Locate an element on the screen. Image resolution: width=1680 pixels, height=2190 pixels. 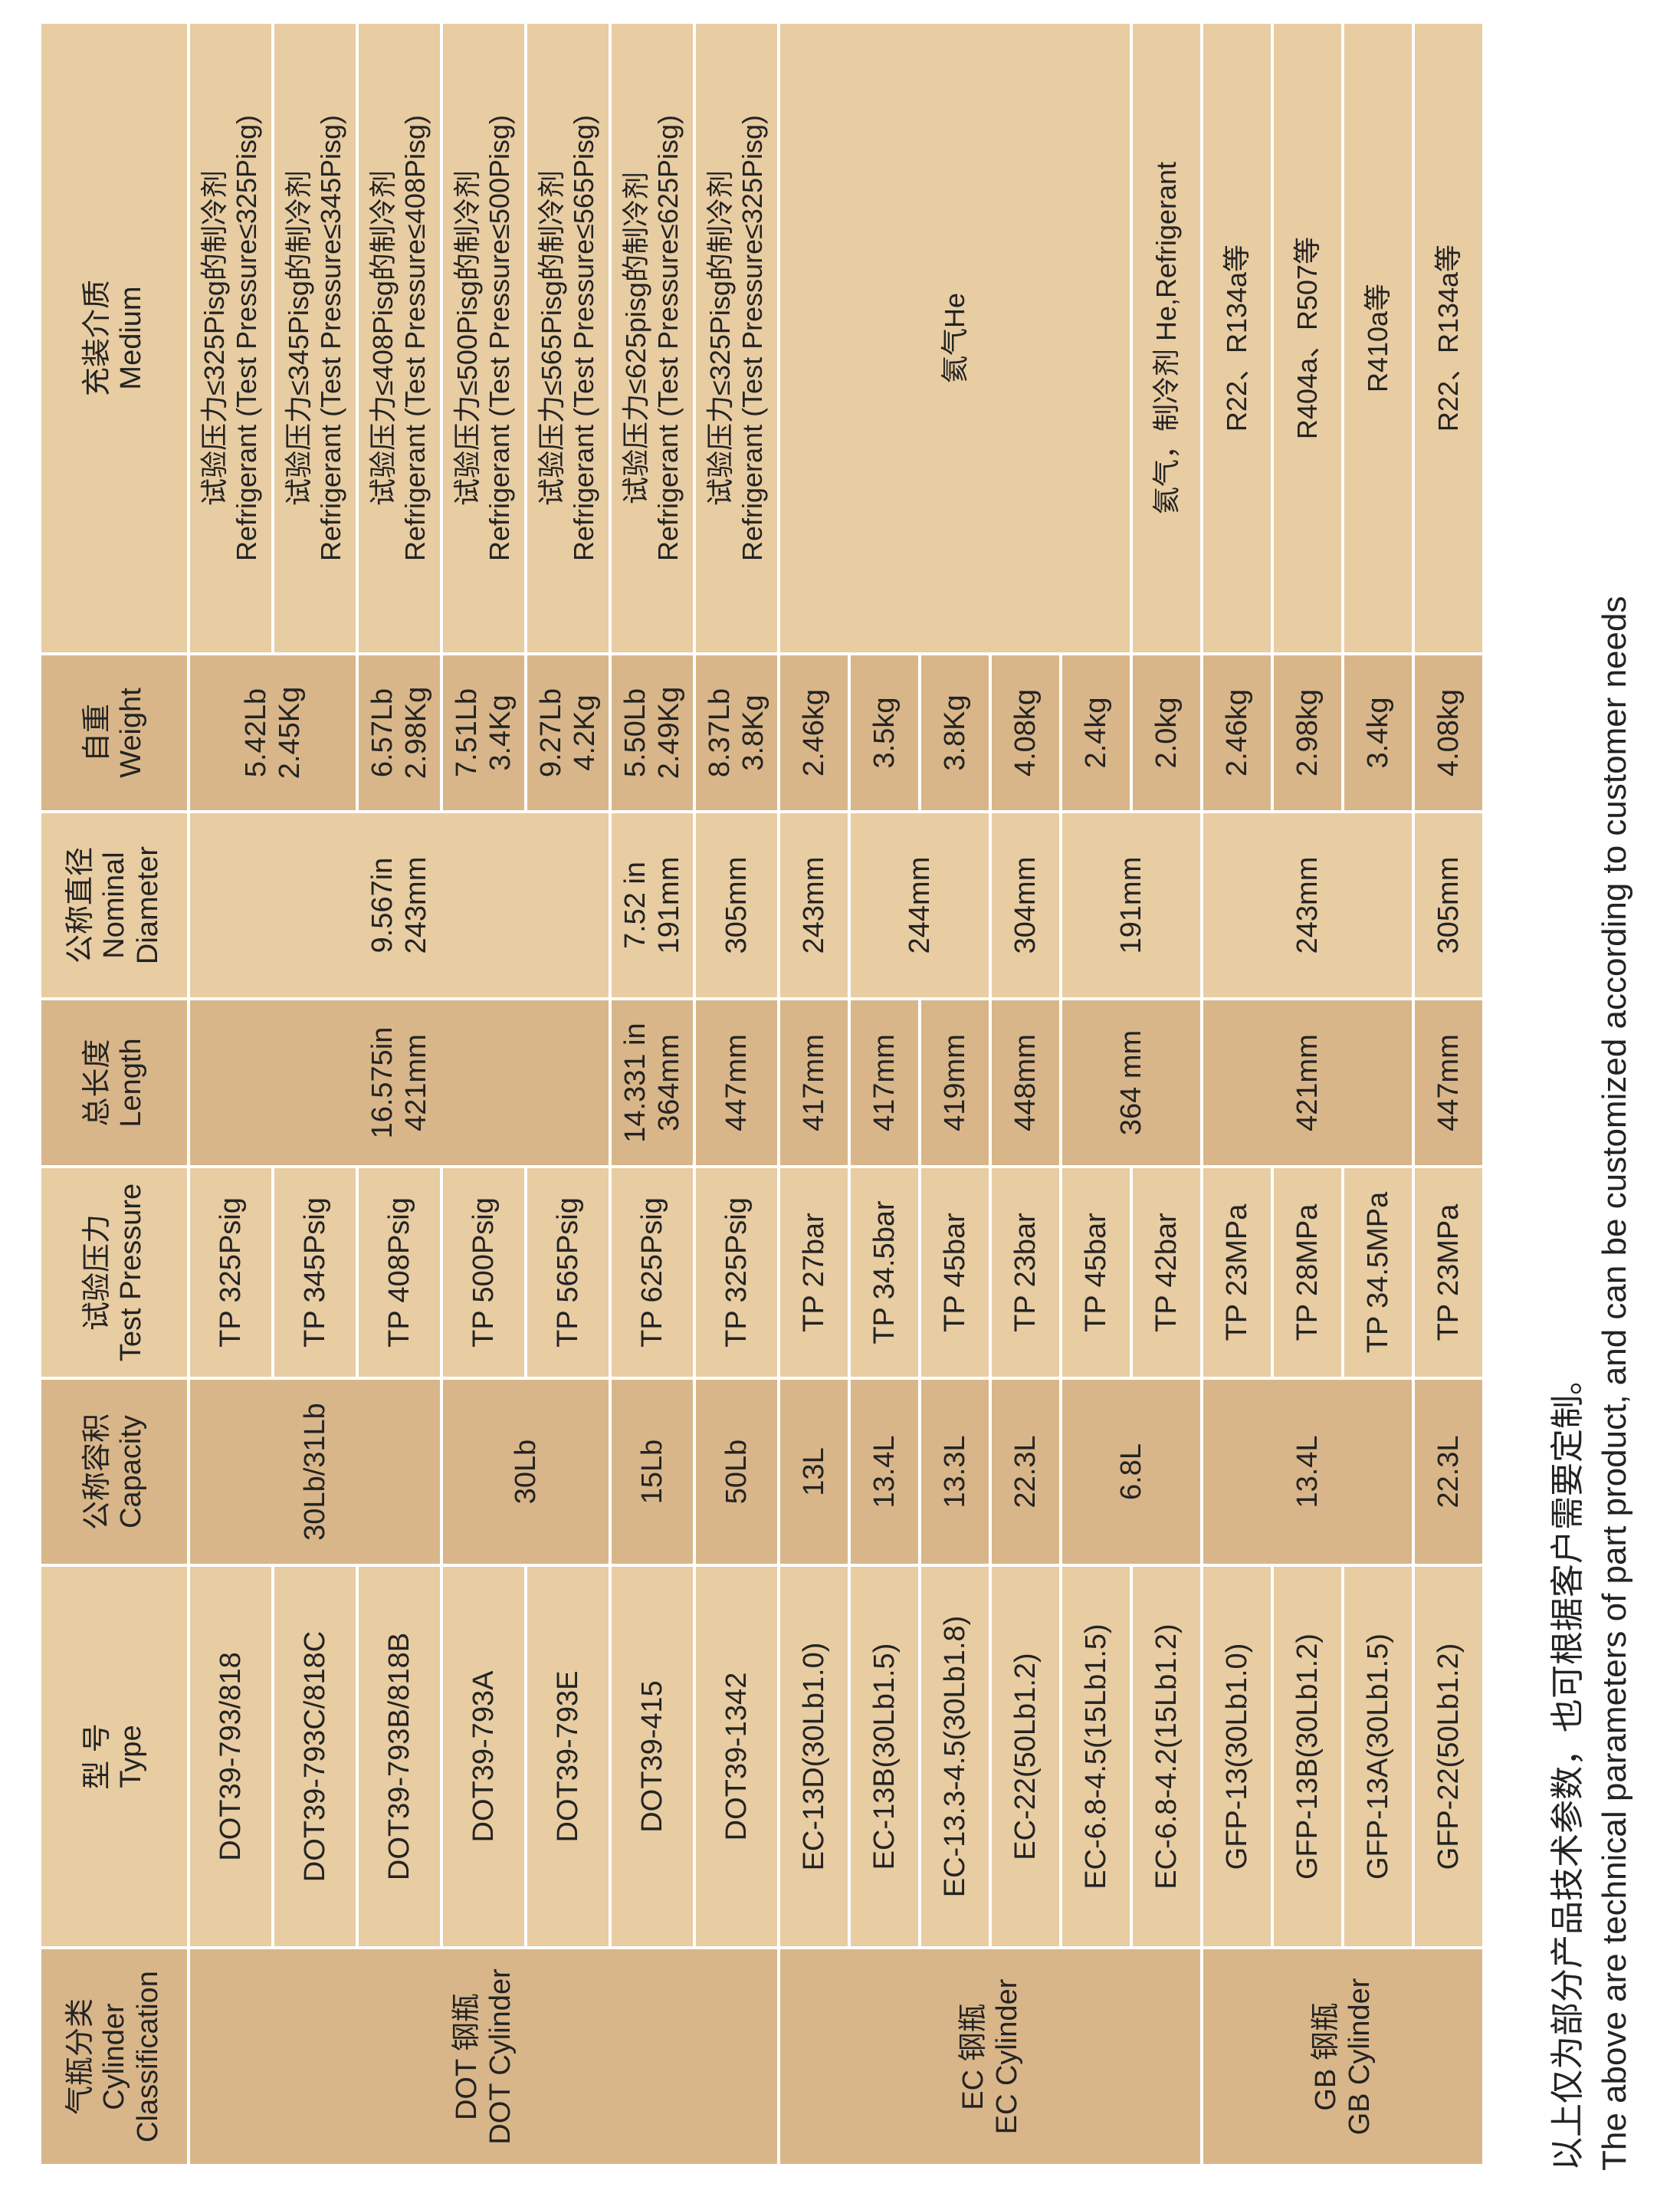
type-cell: EC-13.3-4.5(30Lb1.8) is located at coordinates (955, 1756).